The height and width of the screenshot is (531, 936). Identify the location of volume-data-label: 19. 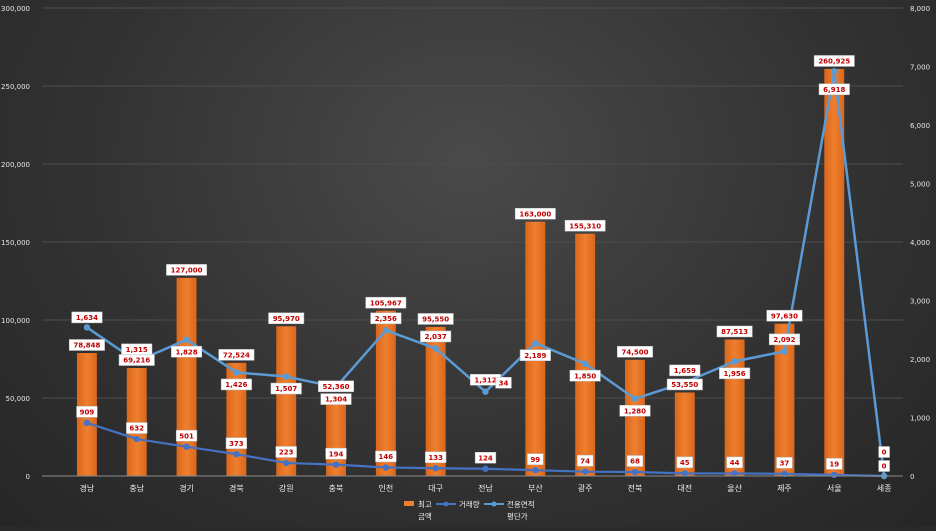
(834, 464).